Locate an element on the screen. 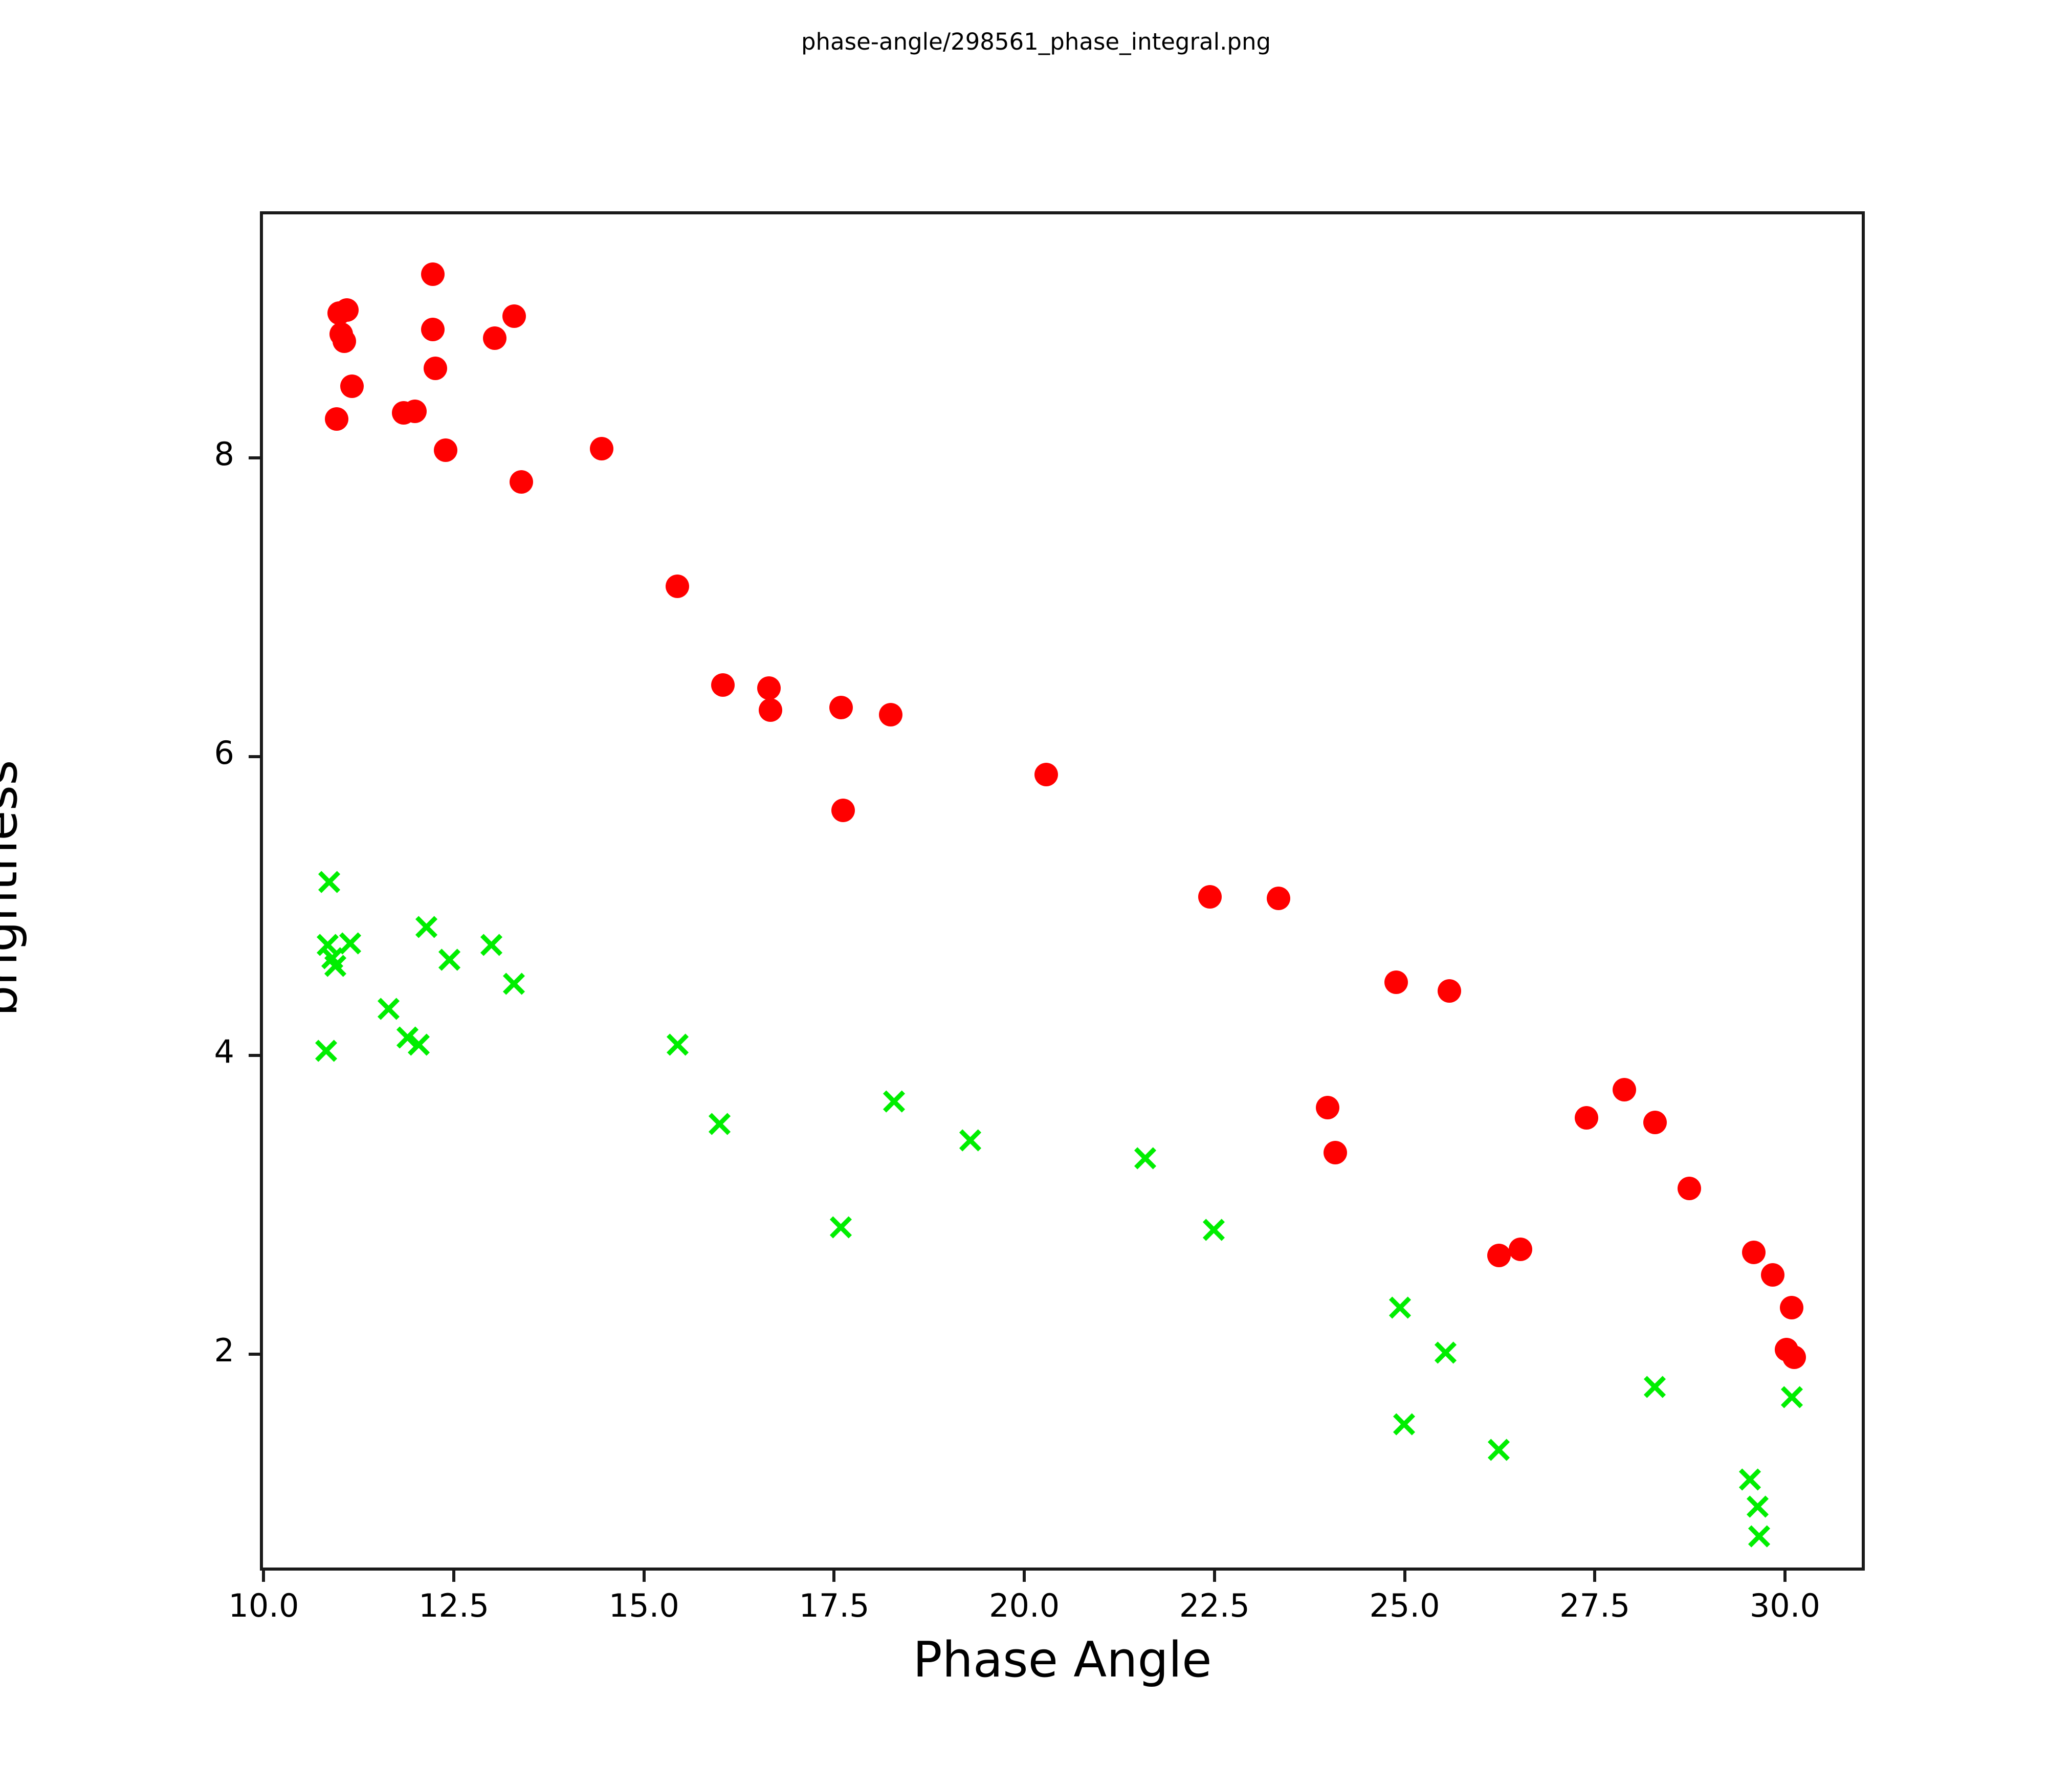 This screenshot has height=1765, width=2072. y-axis-label: brightness is located at coordinates (14, 888).